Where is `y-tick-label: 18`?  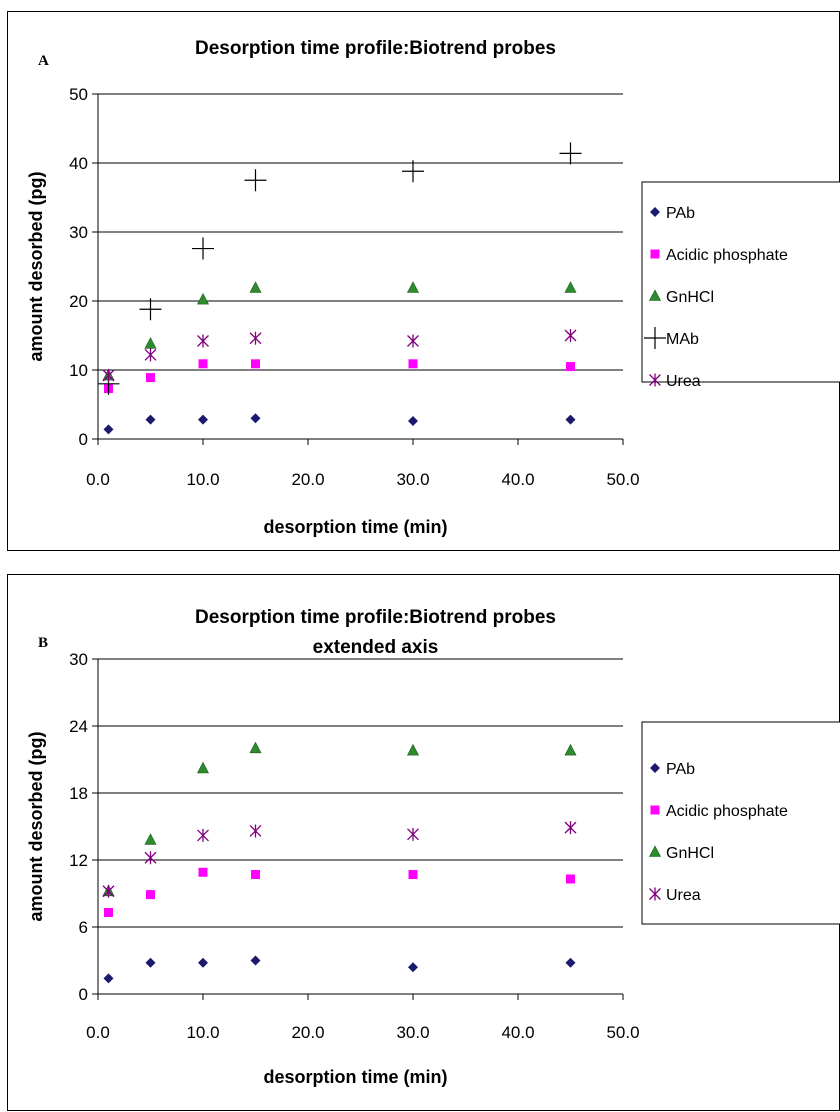
y-tick-label: 18 is located at coordinates (78, 793).